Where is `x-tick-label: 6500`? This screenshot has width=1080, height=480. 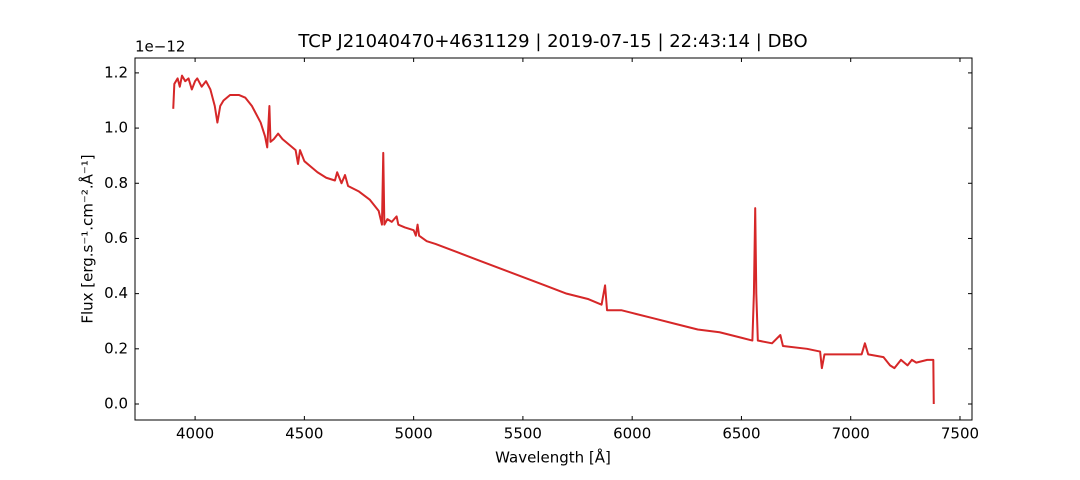
x-tick-label: 6500 is located at coordinates (741, 434).